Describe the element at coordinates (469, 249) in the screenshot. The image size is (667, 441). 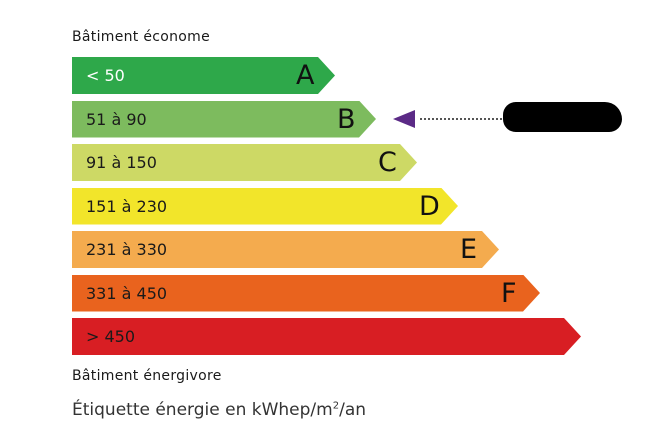
I see `class-letter: E` at that location.